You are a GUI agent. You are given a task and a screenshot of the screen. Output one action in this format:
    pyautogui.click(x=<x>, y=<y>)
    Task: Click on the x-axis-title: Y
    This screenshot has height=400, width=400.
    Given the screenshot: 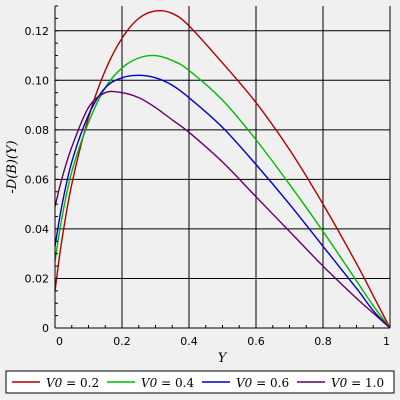 What is the action you would take?
    pyautogui.click(x=223, y=358)
    